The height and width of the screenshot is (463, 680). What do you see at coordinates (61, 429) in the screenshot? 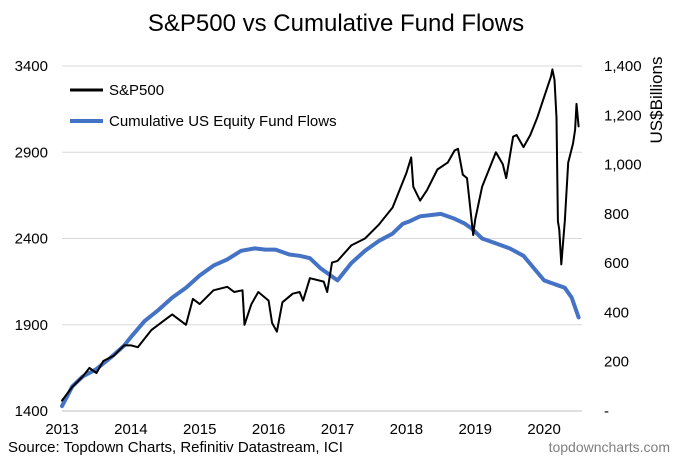
I see `x-tick-label: 2013` at bounding box center [61, 429].